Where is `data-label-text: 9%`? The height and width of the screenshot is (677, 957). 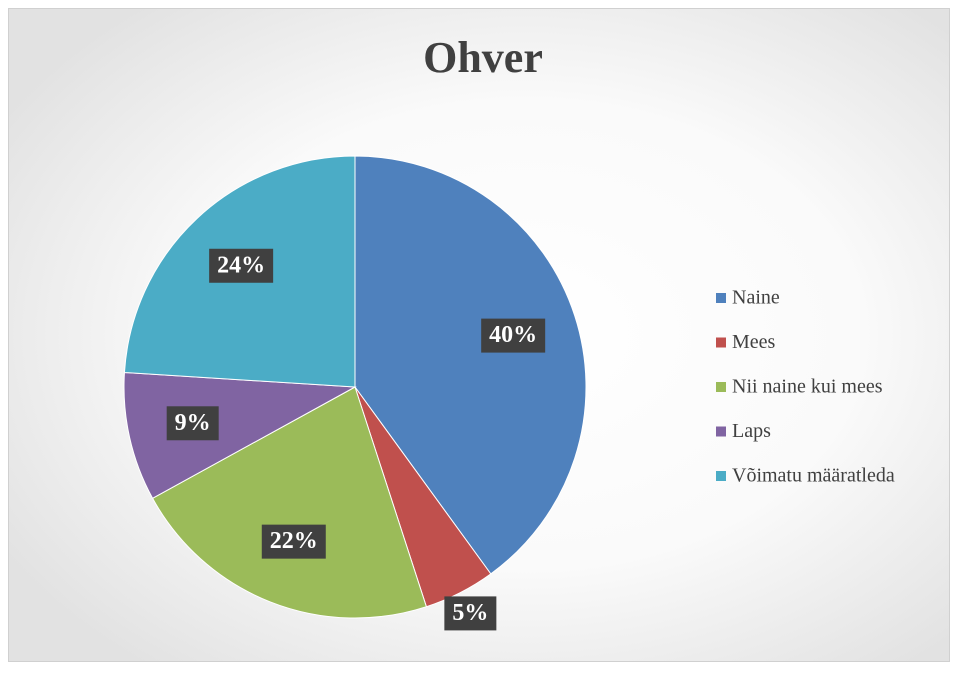
data-label-text: 9% is located at coordinates (193, 423).